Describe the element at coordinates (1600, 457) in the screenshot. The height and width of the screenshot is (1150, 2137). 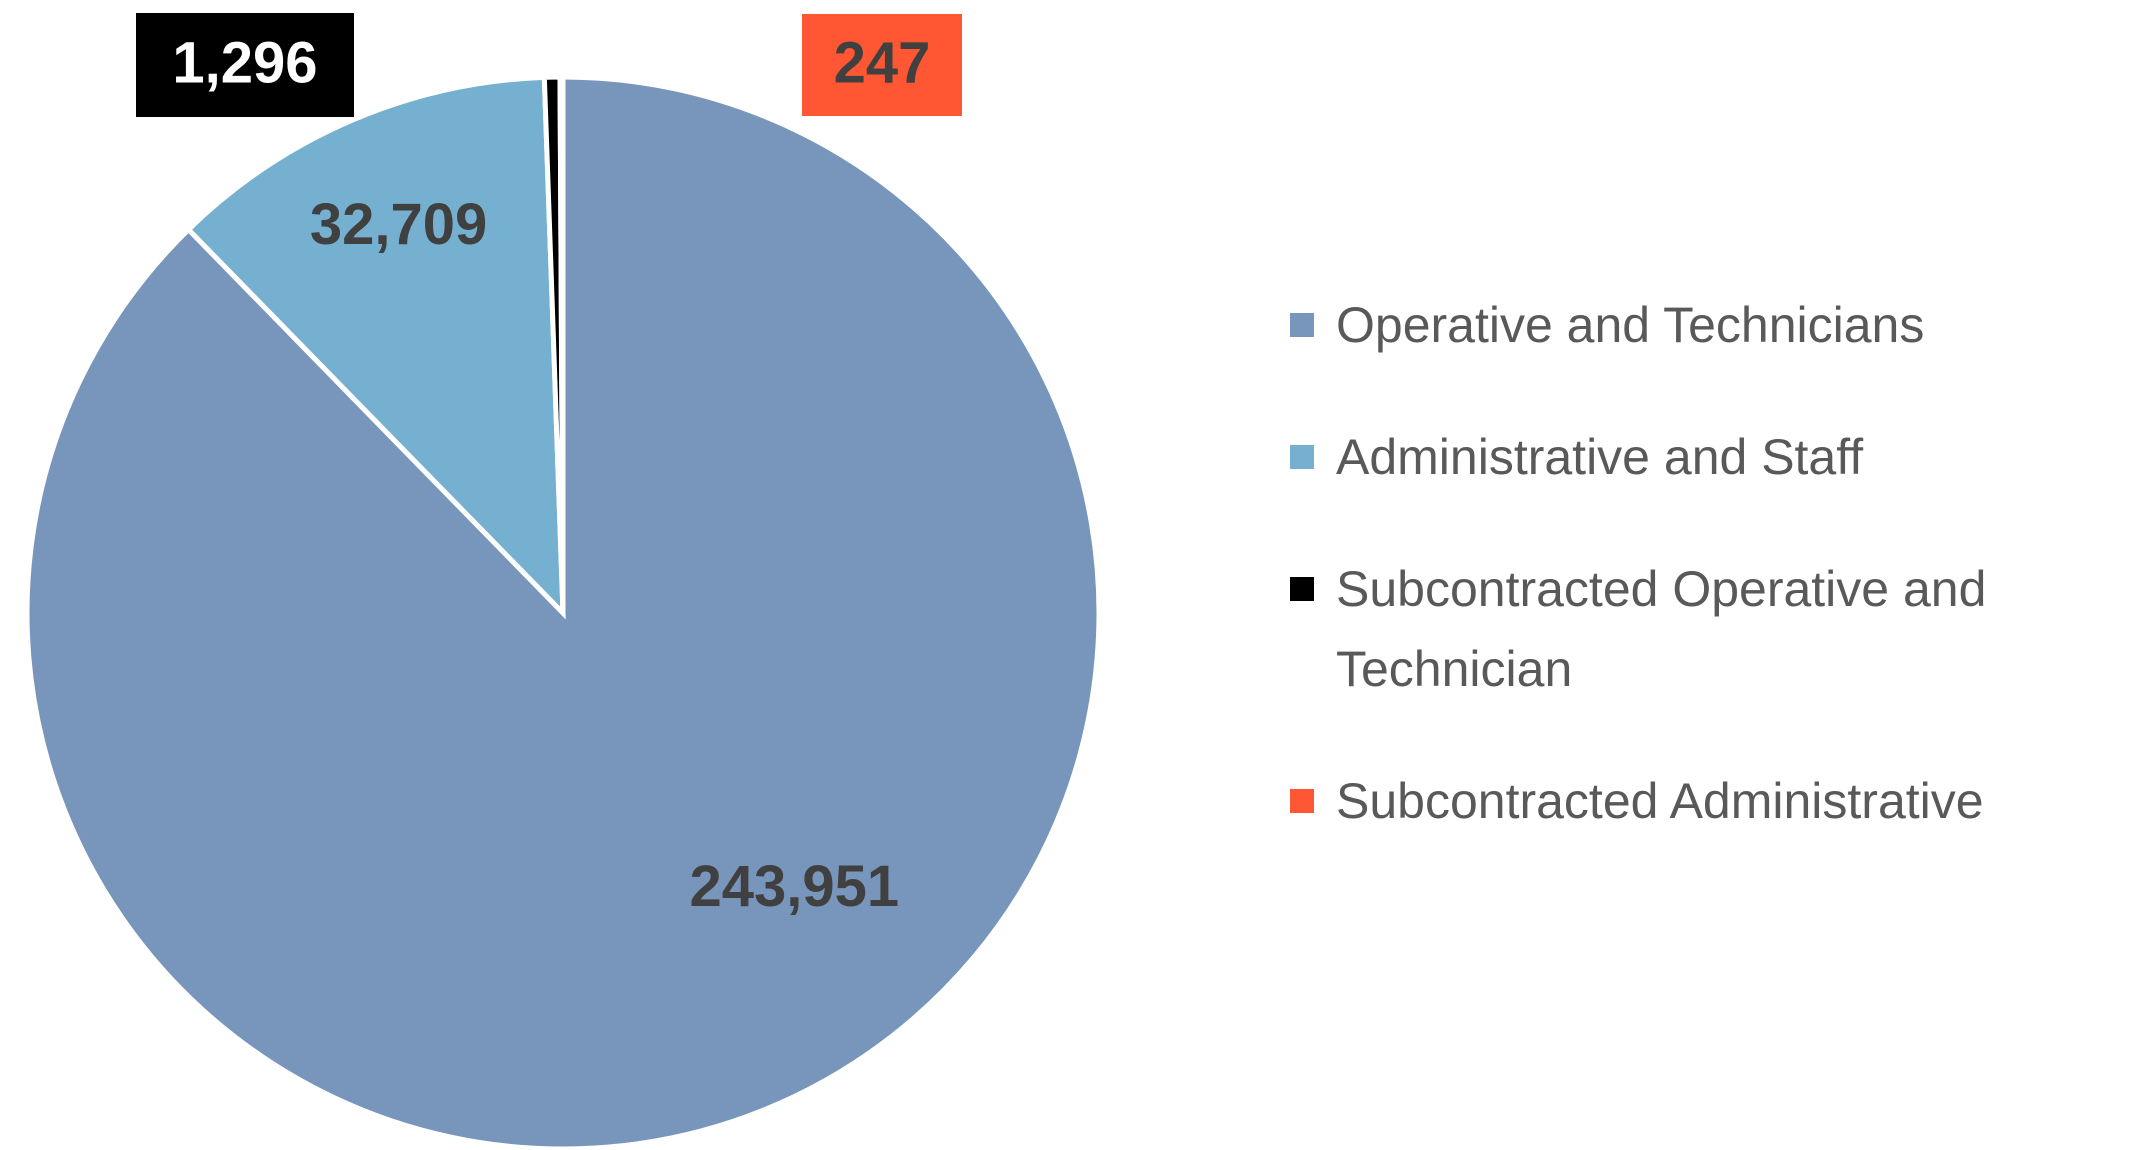
I see `legend-label: Administrative and Staff` at that location.